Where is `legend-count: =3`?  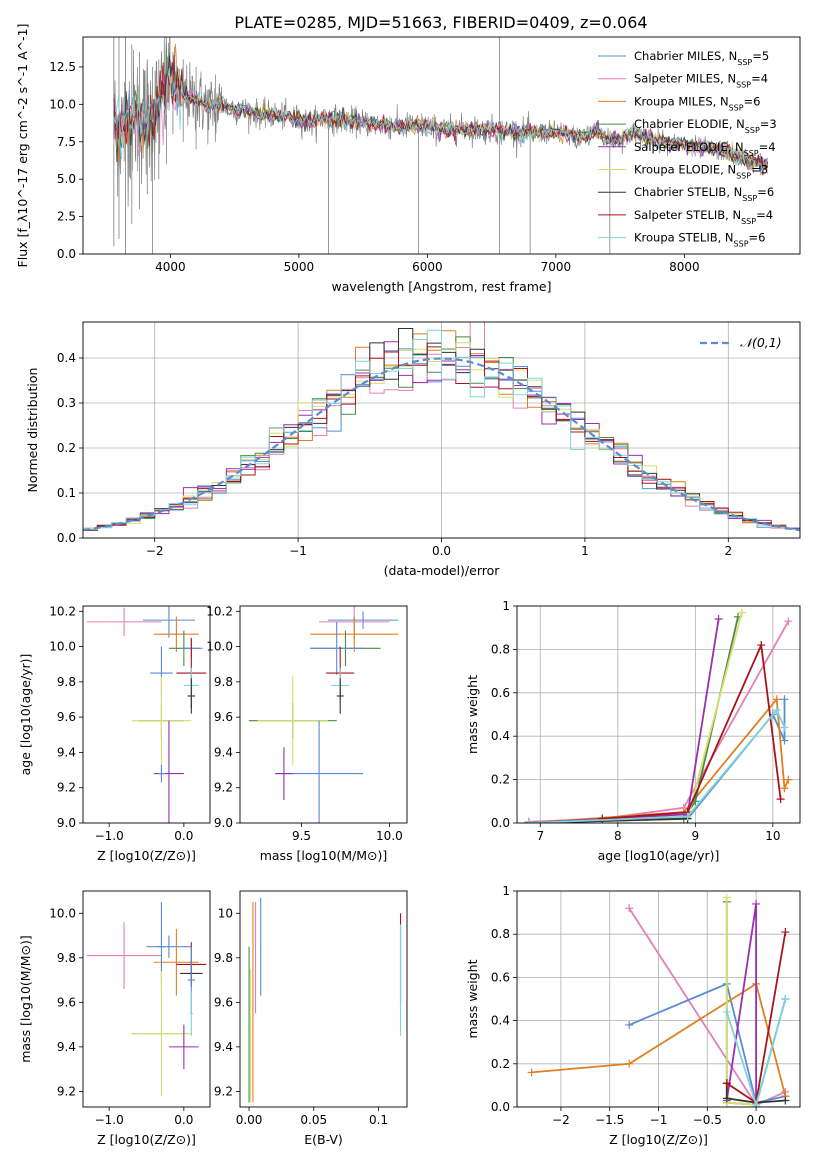 legend-count: =3 is located at coordinates (768, 124).